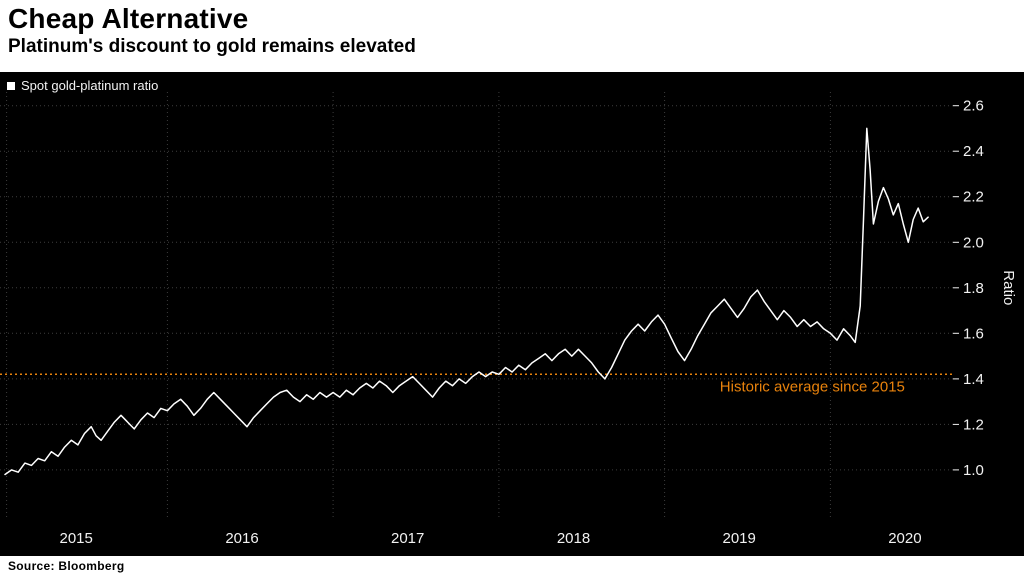  Describe the element at coordinates (904, 538) in the screenshot. I see `svg-text: 2020` at that location.